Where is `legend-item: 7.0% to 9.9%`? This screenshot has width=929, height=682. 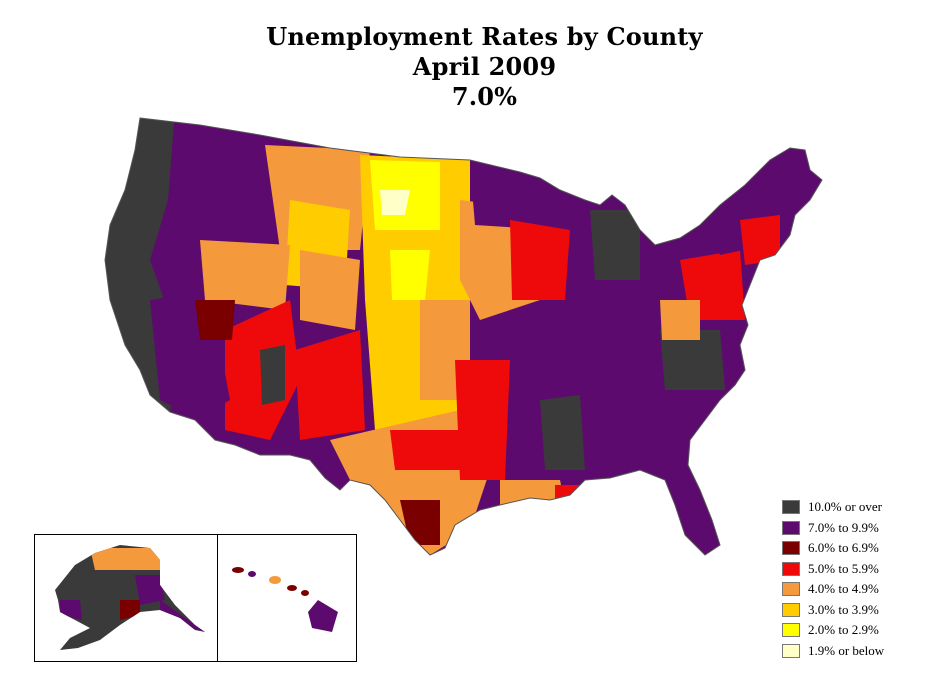 legend-item: 7.0% to 9.9% is located at coordinates (852, 528).